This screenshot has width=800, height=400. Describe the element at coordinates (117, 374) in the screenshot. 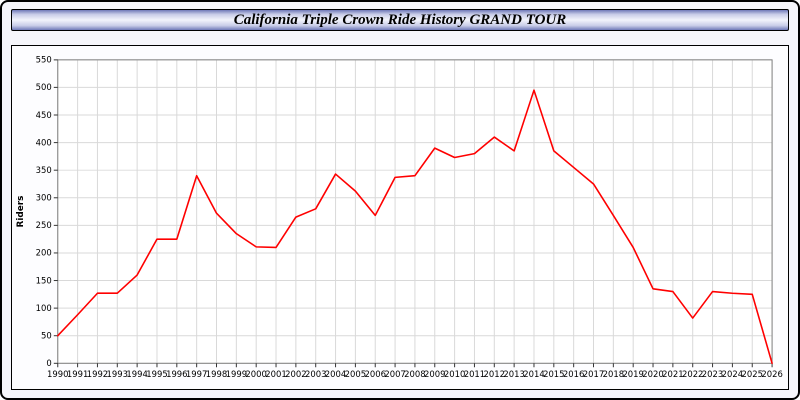

I see `svg-text: 1993` at that location.